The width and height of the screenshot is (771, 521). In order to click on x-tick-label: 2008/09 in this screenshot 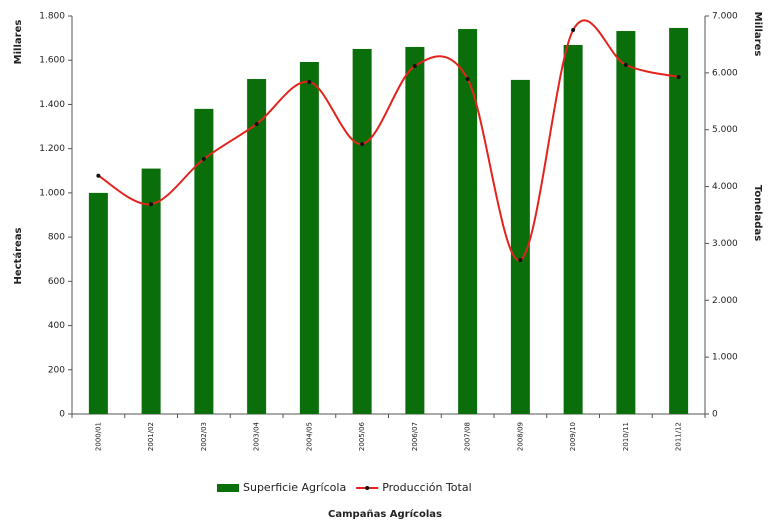, I will do `click(520, 436)`.